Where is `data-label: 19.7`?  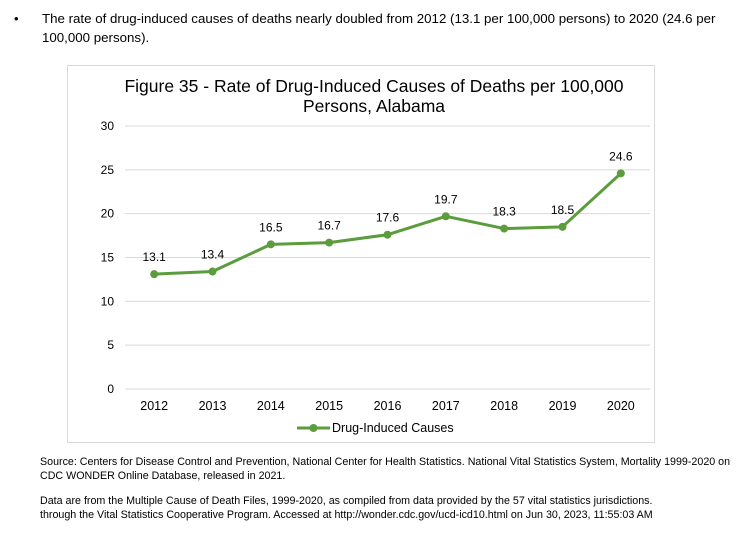 data-label: 19.7 is located at coordinates (446, 199).